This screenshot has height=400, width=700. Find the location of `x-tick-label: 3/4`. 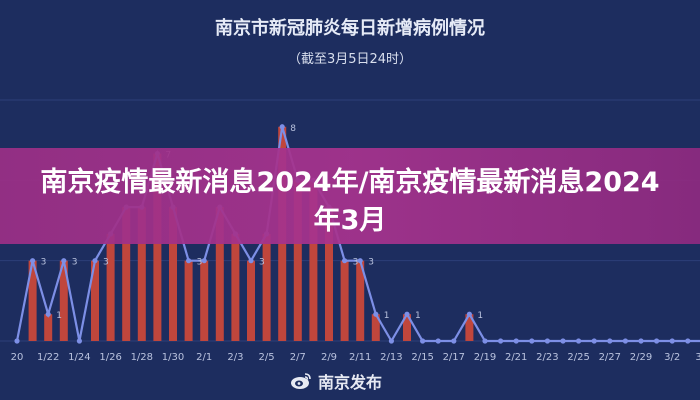

x-tick-label: 3/4 is located at coordinates (697, 357).